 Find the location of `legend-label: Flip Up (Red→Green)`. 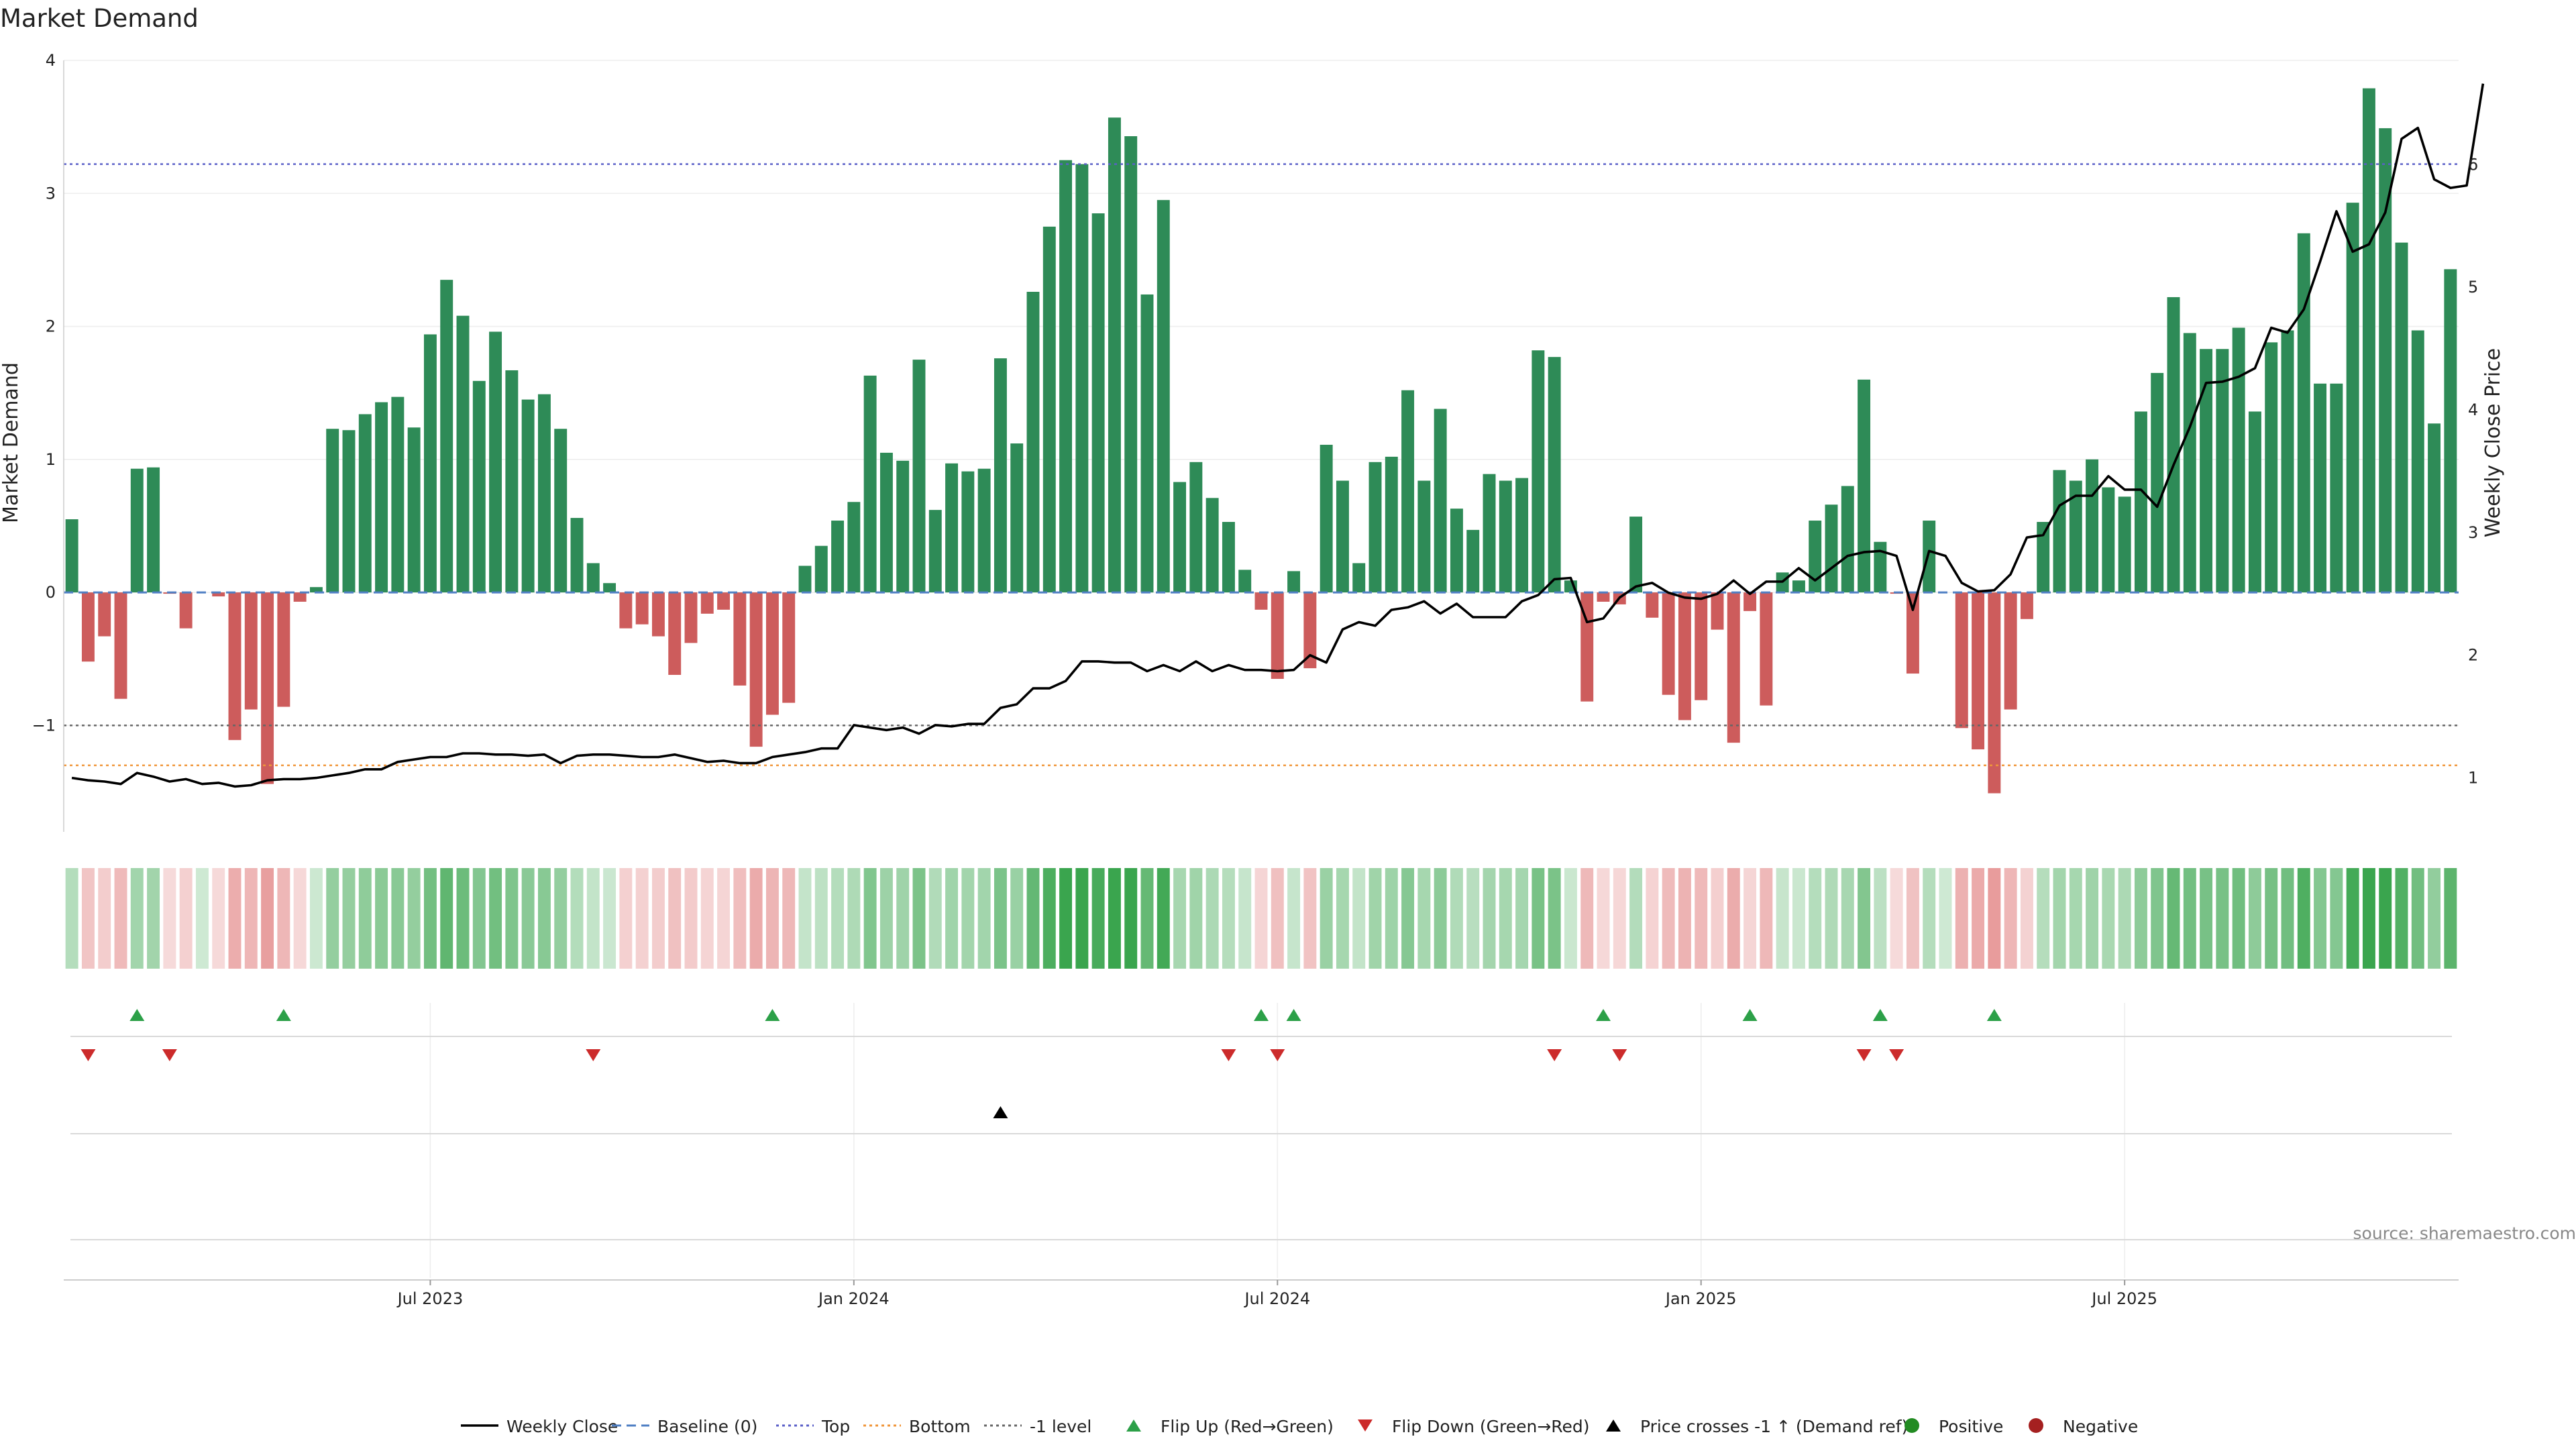

legend-label: Flip Up (Red→Green) is located at coordinates (1247, 1426).